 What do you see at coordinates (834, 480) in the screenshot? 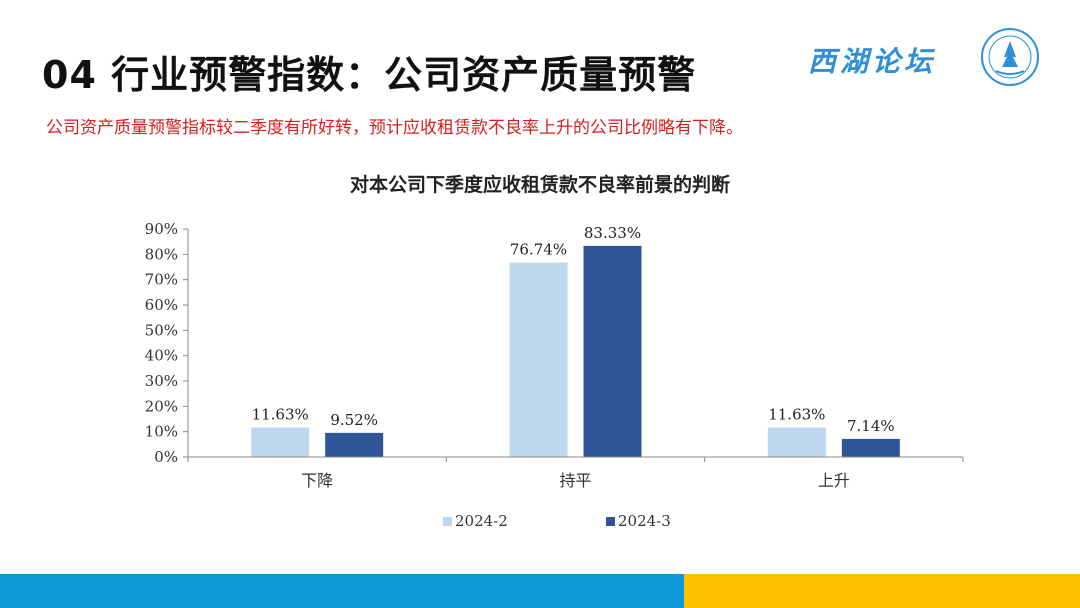
I see `x-tick-label: 上升` at bounding box center [834, 480].